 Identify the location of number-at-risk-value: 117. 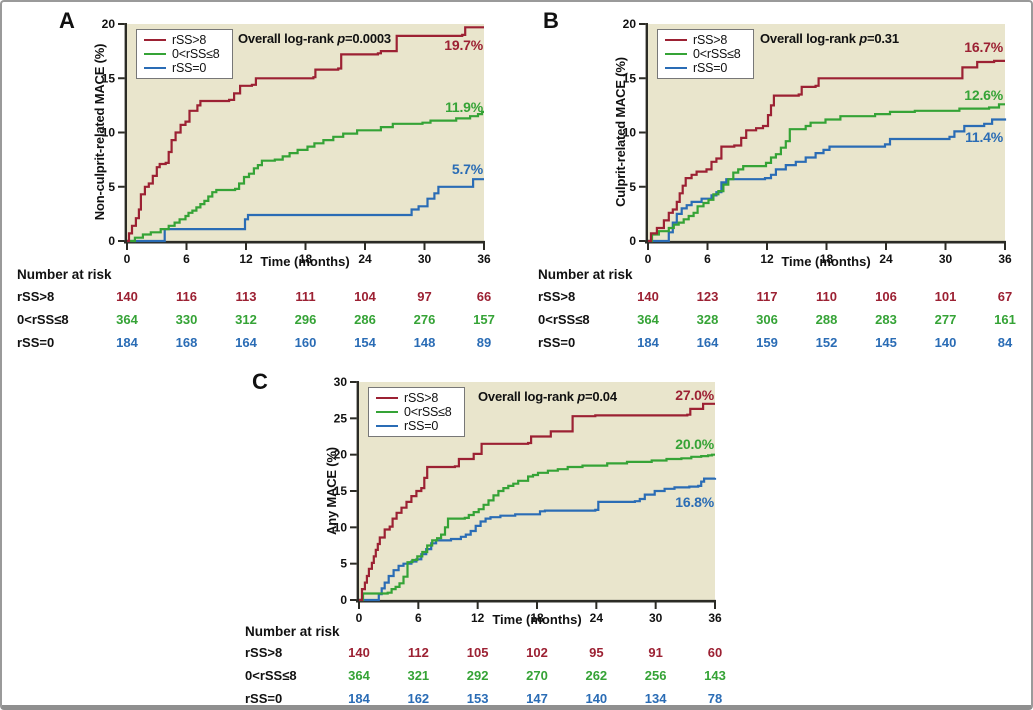
(767, 296).